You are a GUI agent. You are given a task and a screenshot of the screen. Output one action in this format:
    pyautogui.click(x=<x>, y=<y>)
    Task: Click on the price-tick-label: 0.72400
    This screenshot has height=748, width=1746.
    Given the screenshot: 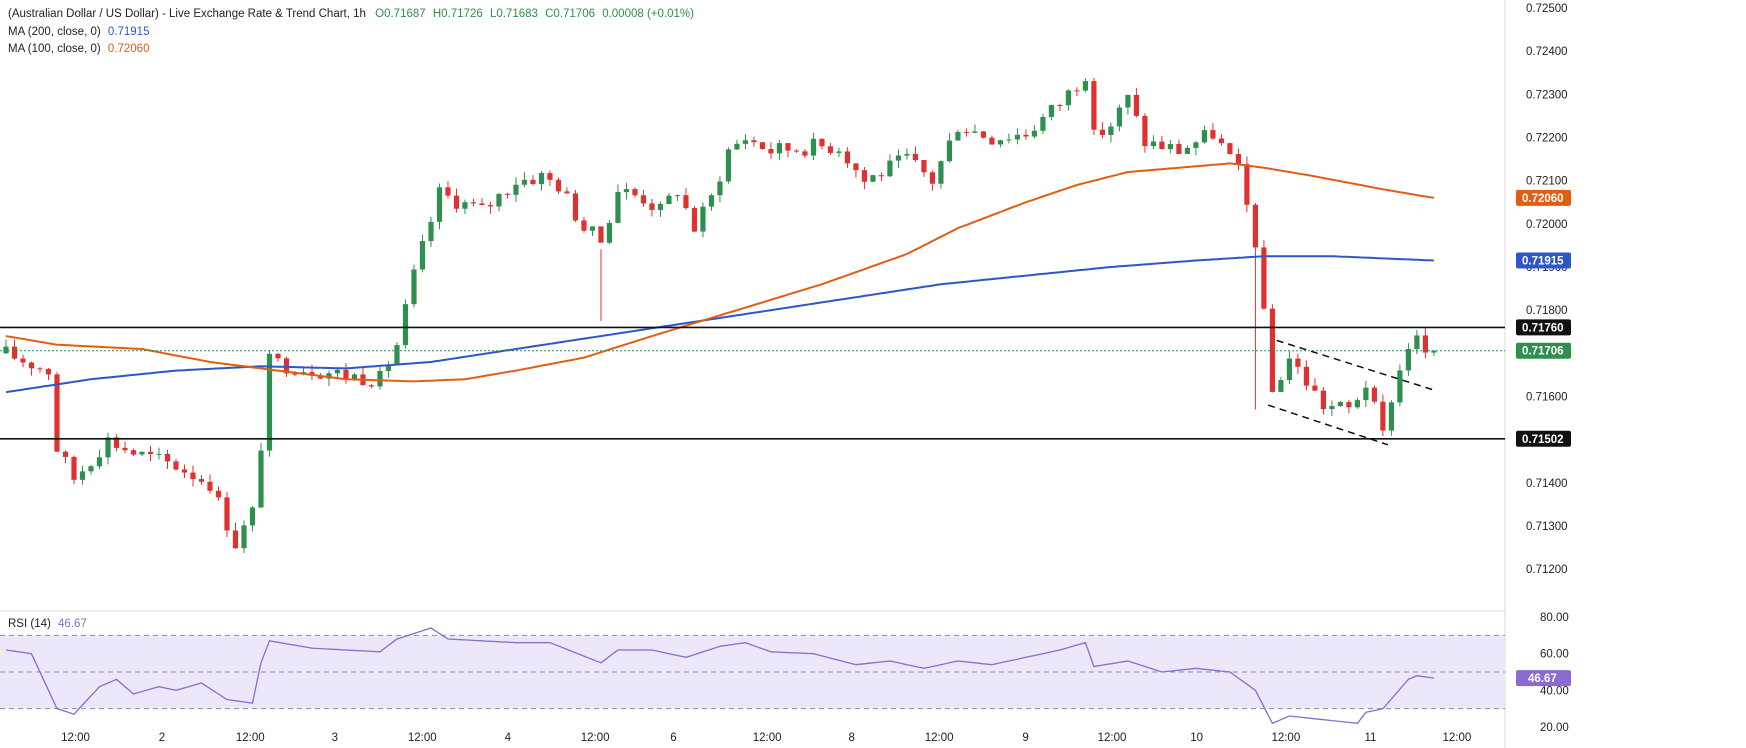 What is the action you would take?
    pyautogui.click(x=1547, y=52)
    